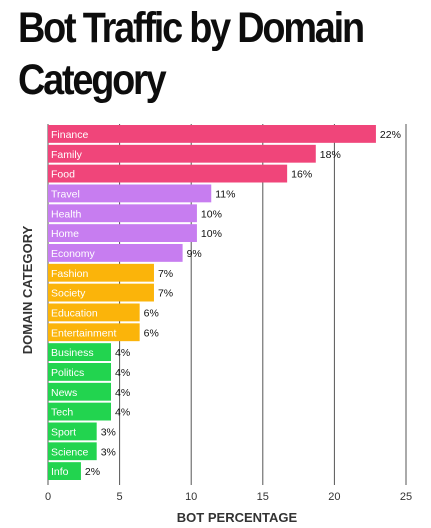  Describe the element at coordinates (68, 294) in the screenshot. I see `bar-category-label-society: Society` at that location.